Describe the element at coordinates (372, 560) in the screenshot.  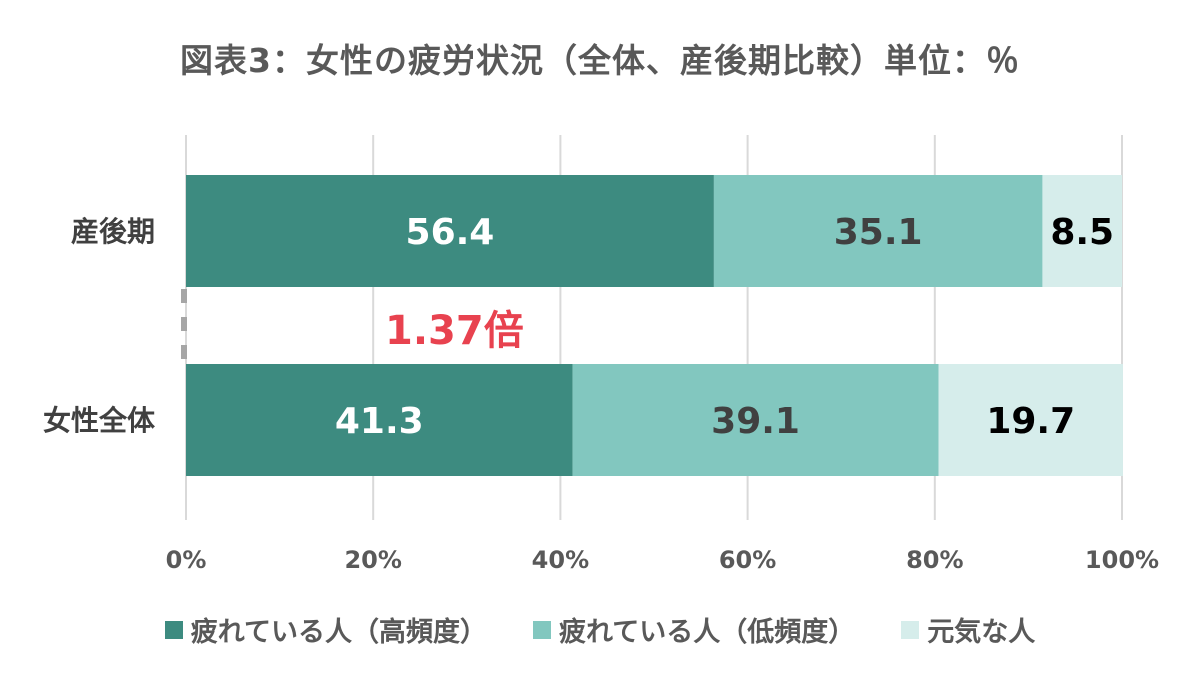
I see `x-tick-label: 20%` at that location.